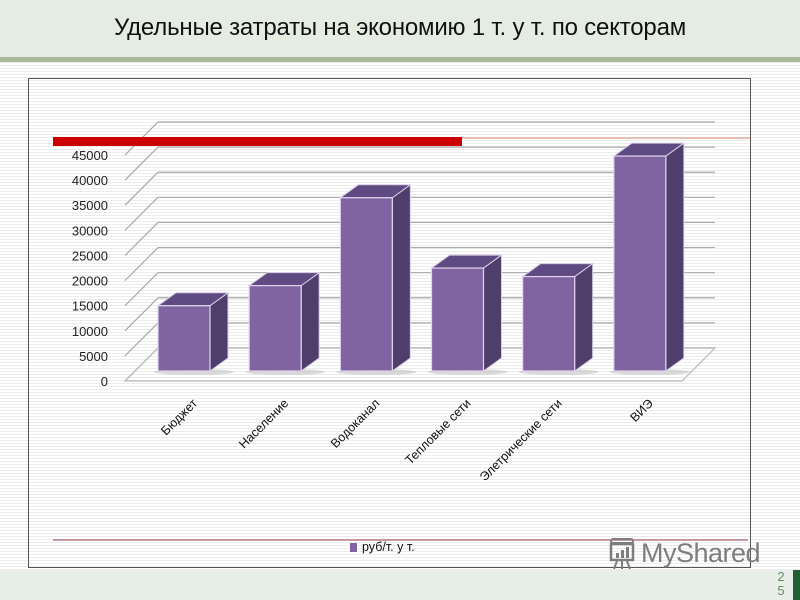  What do you see at coordinates (104, 381) in the screenshot?
I see `y-tick-label: 0` at bounding box center [104, 381].